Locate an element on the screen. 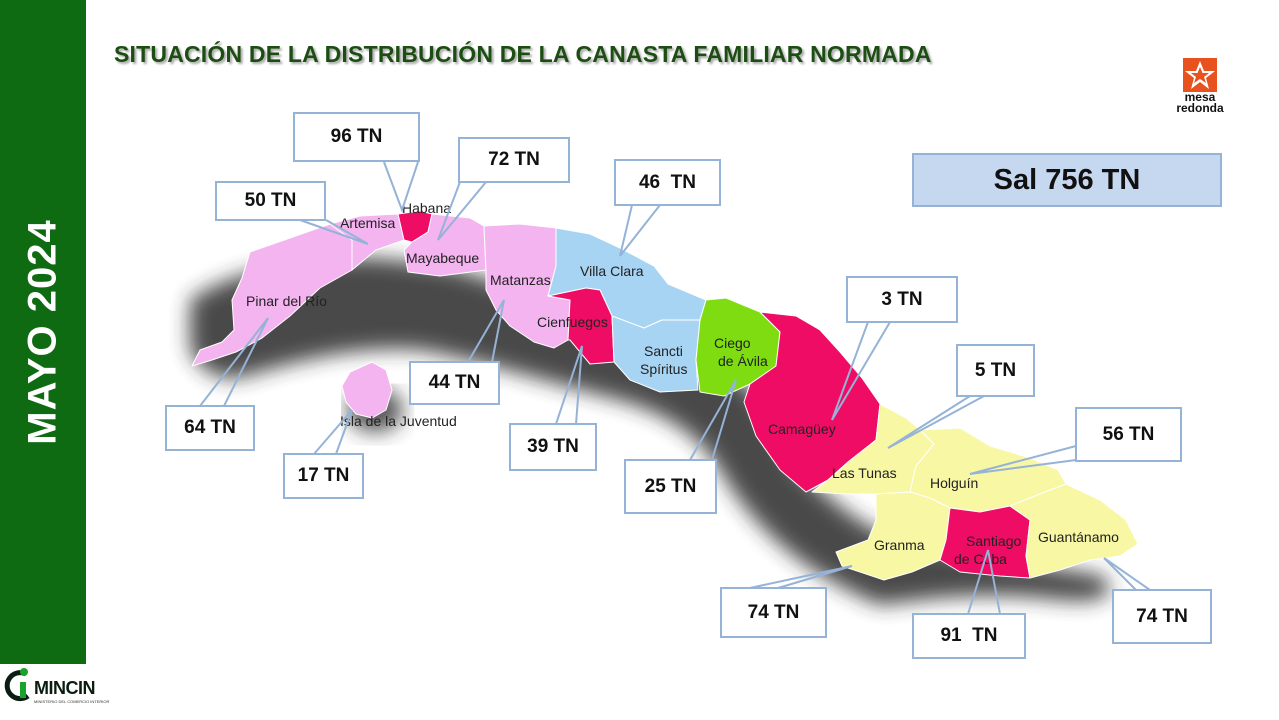  callout-las-tunas: 5 TN is located at coordinates (995, 370).